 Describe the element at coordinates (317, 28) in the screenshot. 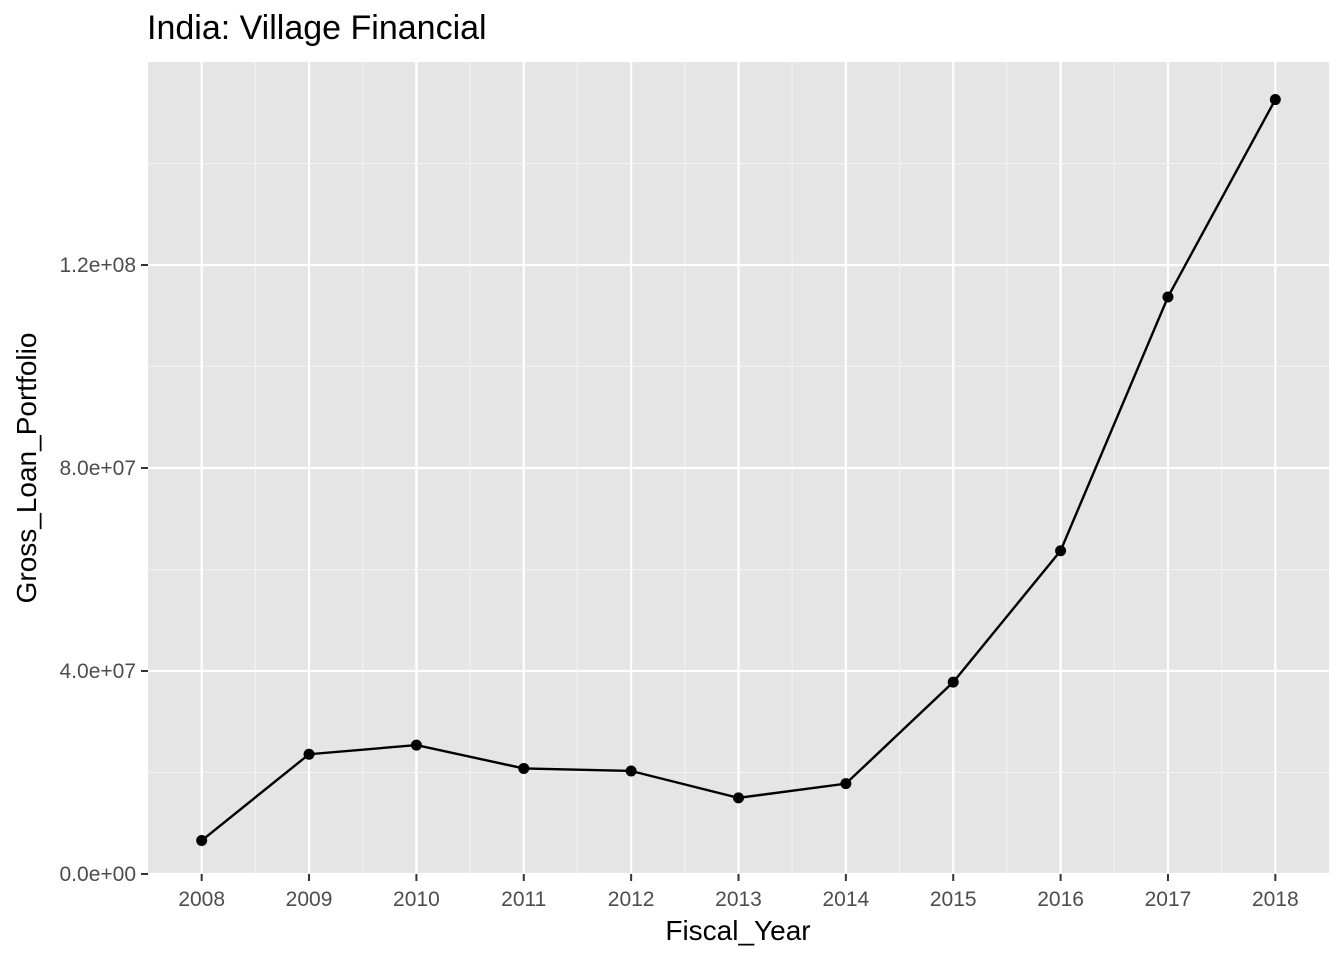

I see `chart-title: India: Village Financial` at that location.